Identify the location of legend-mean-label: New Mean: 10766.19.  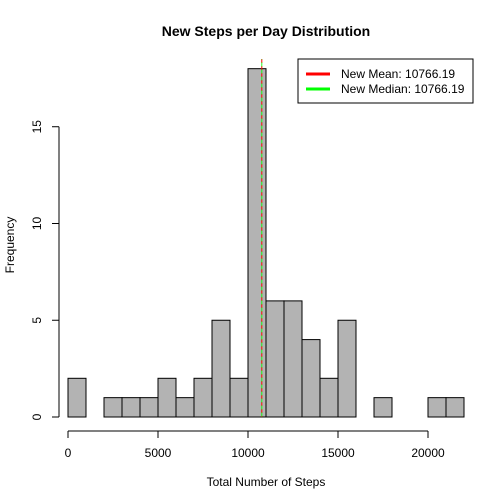
(398, 74).